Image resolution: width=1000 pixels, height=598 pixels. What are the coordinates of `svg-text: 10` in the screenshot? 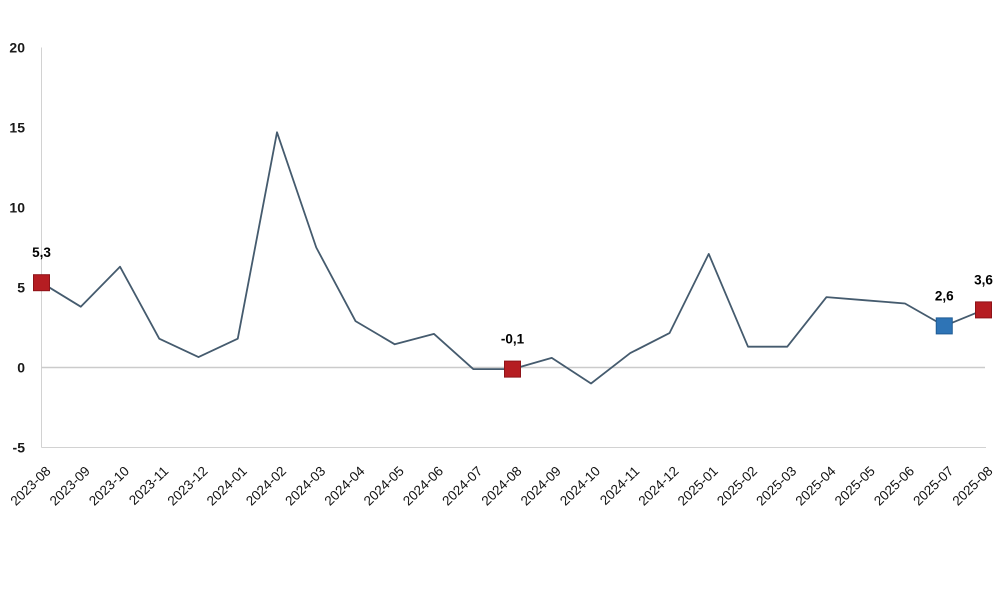 It's located at (17, 208).